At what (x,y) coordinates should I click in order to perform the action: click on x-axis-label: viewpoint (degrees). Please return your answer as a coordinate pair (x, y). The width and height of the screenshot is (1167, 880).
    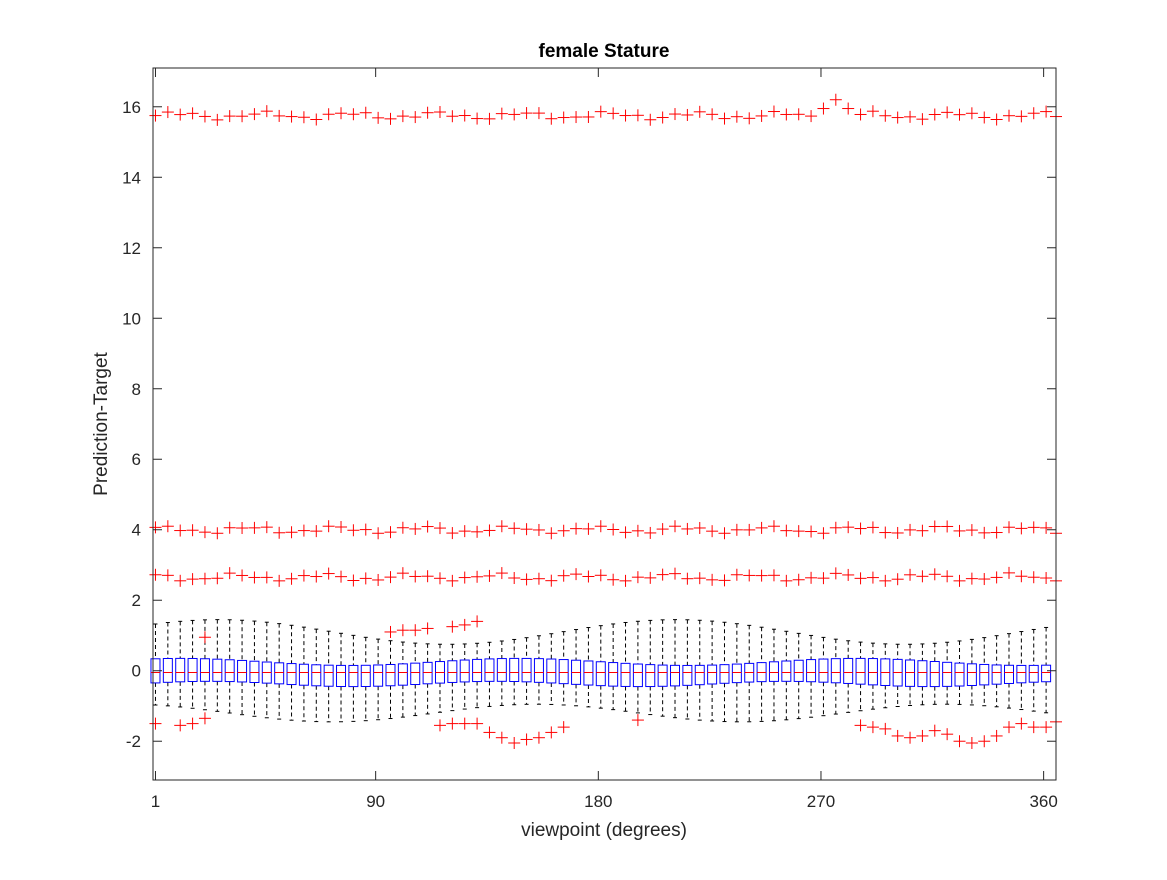
    Looking at the image, I should click on (604, 830).